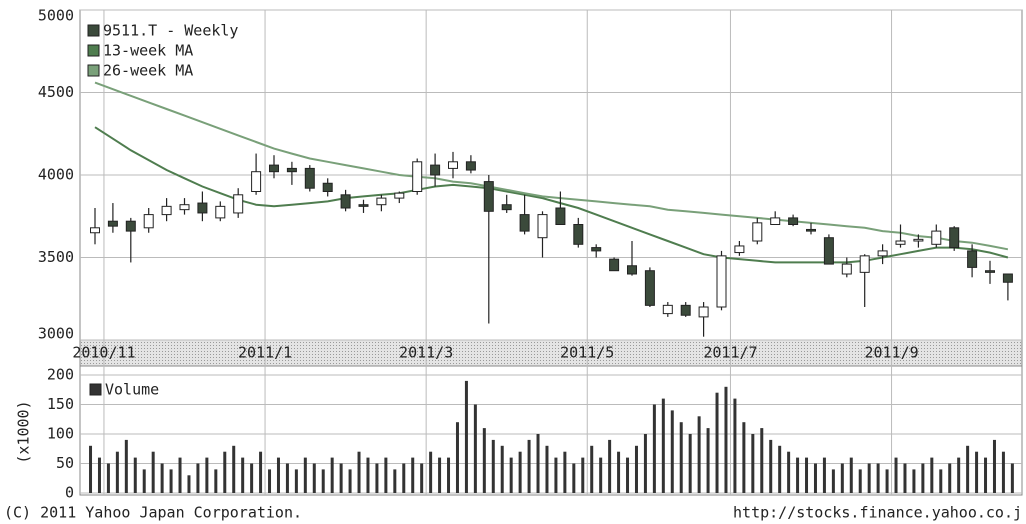 This screenshot has height=524, width=1026. What do you see at coordinates (877, 513) in the screenshot?
I see `source-url: http://stocks.finance.yahoo.co.j` at bounding box center [877, 513].